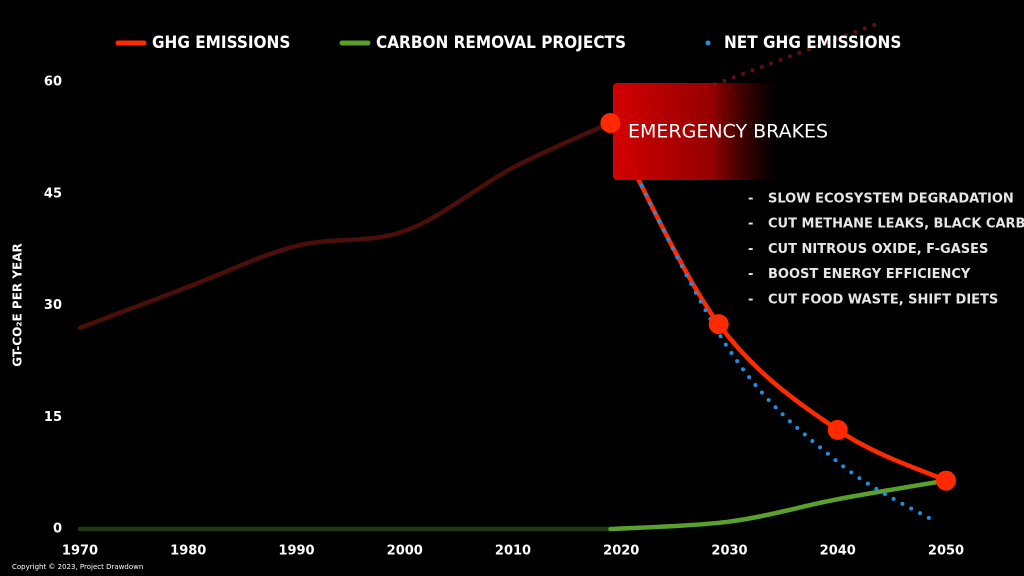 Image resolution: width=1024 pixels, height=576 pixels. Describe the element at coordinates (708, 43) in the screenshot. I see `legend-swatch` at that location.